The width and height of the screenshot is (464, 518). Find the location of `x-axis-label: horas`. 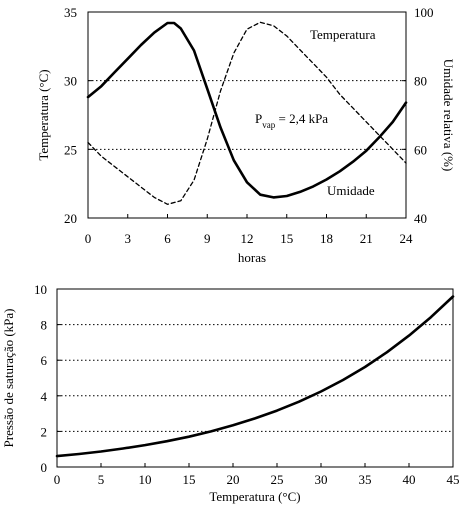

x-axis-label: horas is located at coordinates (252, 257).